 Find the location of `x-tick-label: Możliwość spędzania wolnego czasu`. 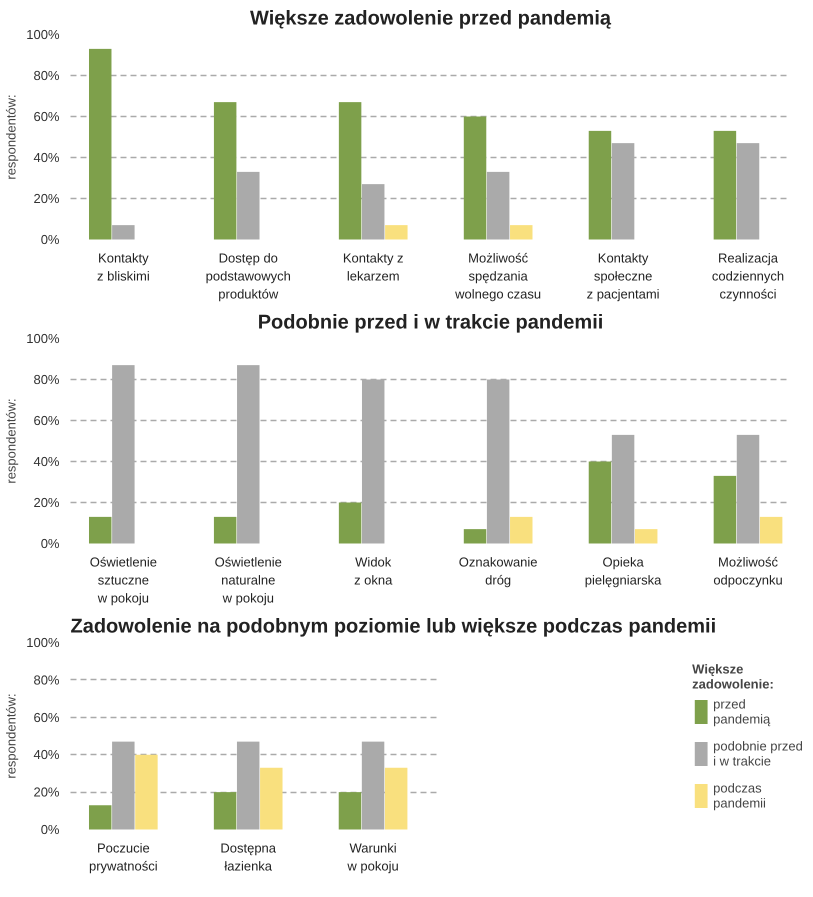

x-tick-label: Możliwość spędzania wolnego czasu is located at coordinates (498, 276).